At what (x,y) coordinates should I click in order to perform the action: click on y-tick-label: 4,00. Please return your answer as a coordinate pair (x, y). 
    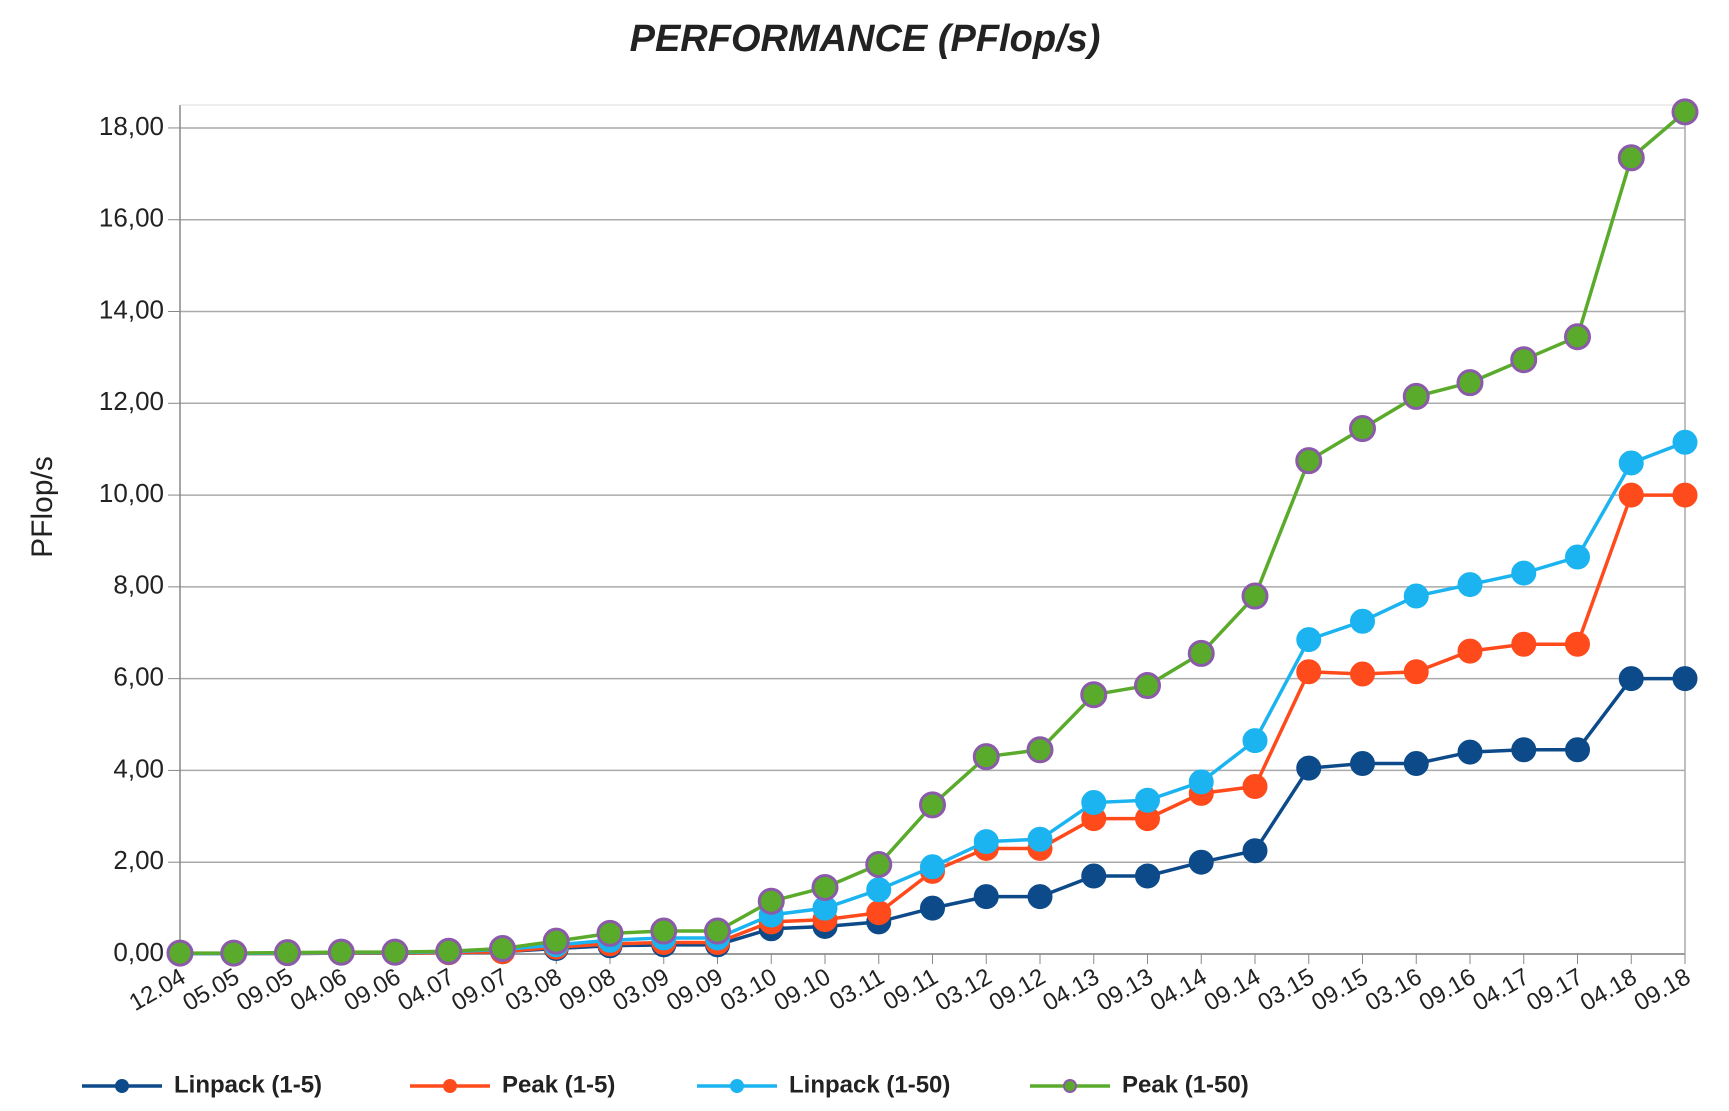
    Looking at the image, I should click on (138, 768).